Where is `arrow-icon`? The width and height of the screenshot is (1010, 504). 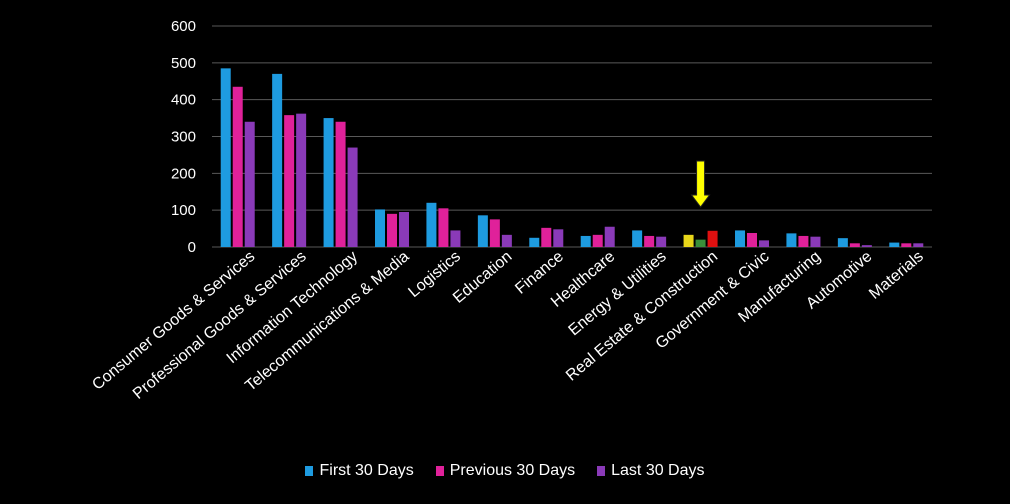 arrow-icon is located at coordinates (700, 184).